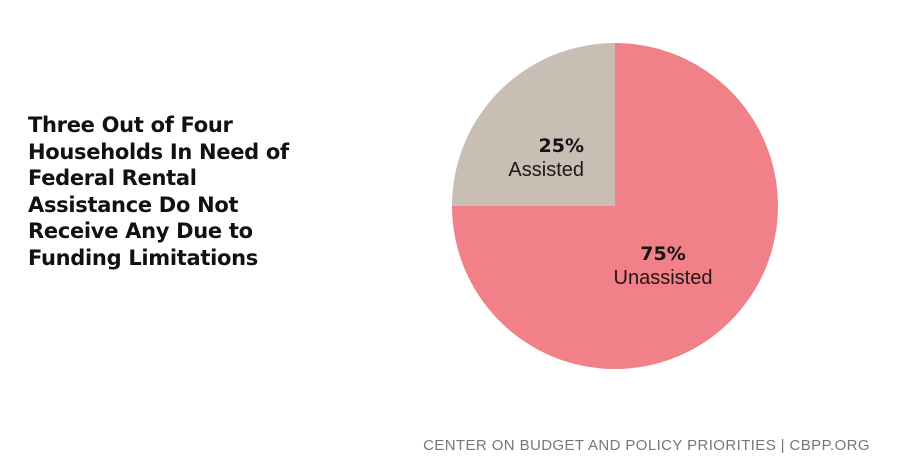  Describe the element at coordinates (158, 151) in the screenshot. I see `title-line: Households In Need of` at that location.